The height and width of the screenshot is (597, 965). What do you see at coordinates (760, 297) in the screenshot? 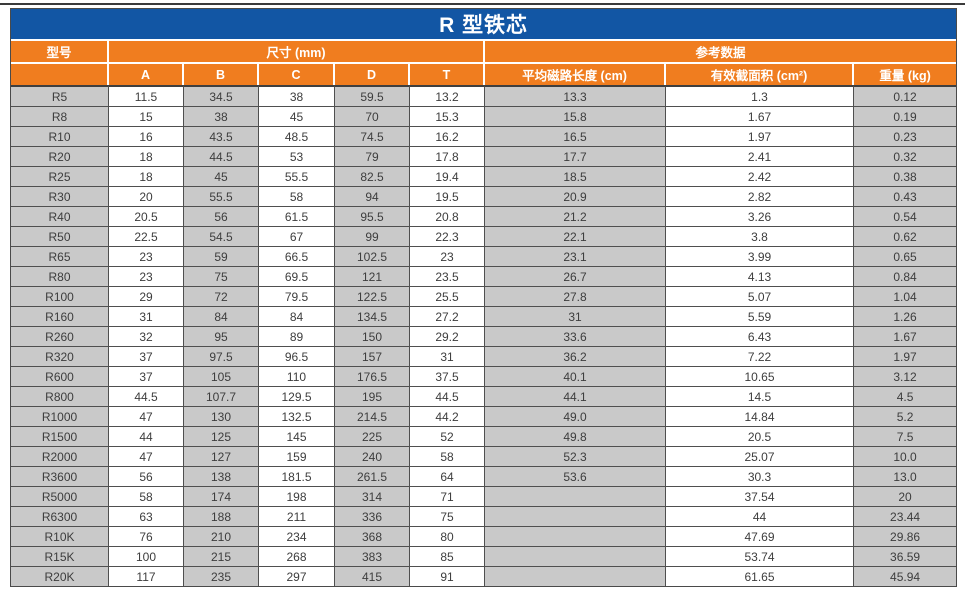
I see `value-cell: 5.07` at bounding box center [760, 297].